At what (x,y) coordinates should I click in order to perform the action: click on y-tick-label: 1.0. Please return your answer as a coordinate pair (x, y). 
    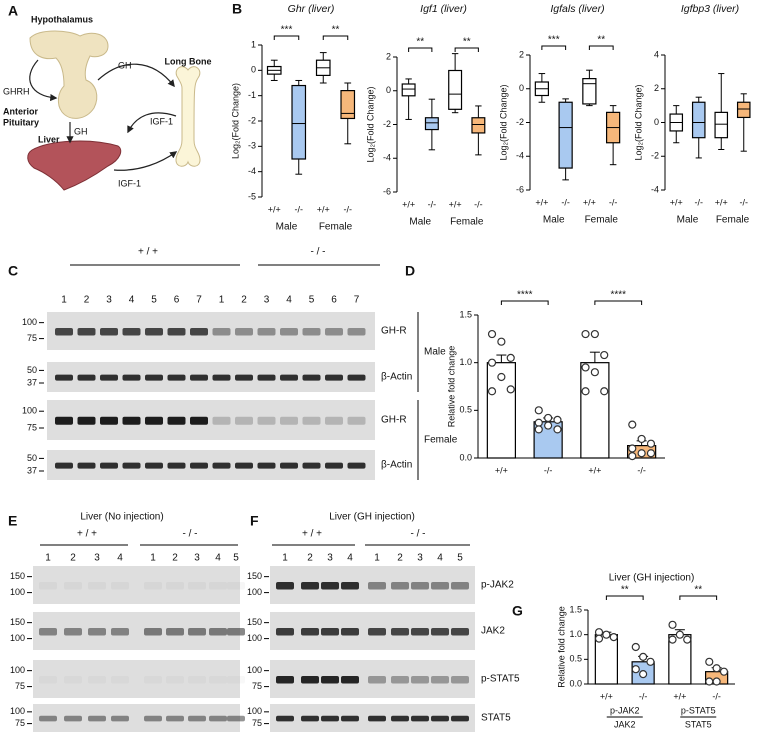
    Looking at the image, I should click on (465, 362).